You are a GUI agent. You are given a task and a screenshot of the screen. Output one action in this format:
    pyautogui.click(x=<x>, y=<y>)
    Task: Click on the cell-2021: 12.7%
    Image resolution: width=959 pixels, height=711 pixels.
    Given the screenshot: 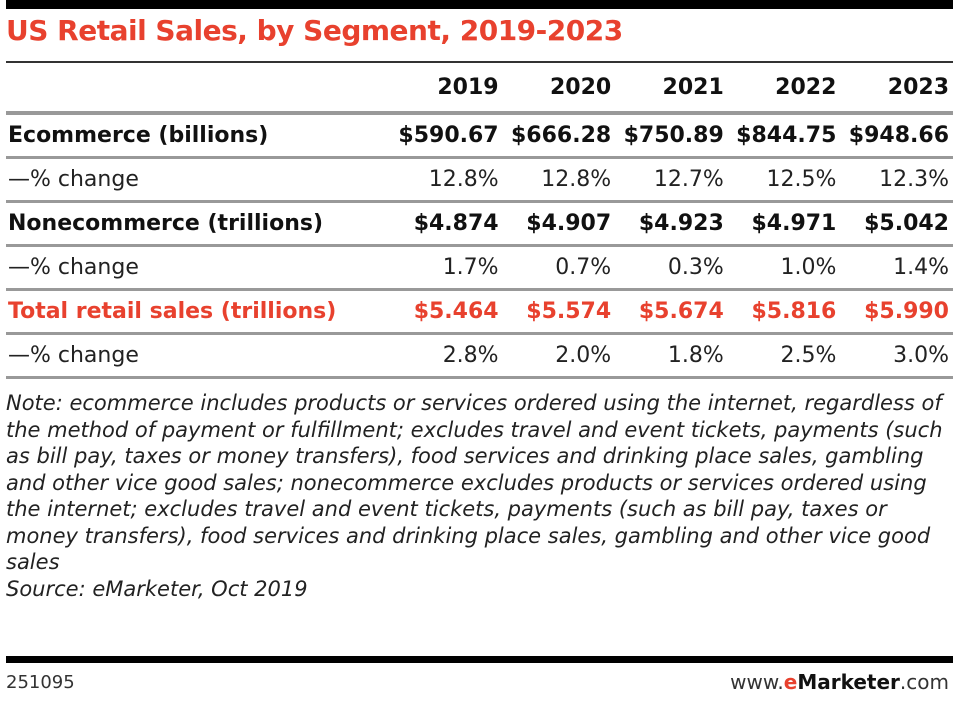 What is the action you would take?
    pyautogui.click(x=671, y=180)
    